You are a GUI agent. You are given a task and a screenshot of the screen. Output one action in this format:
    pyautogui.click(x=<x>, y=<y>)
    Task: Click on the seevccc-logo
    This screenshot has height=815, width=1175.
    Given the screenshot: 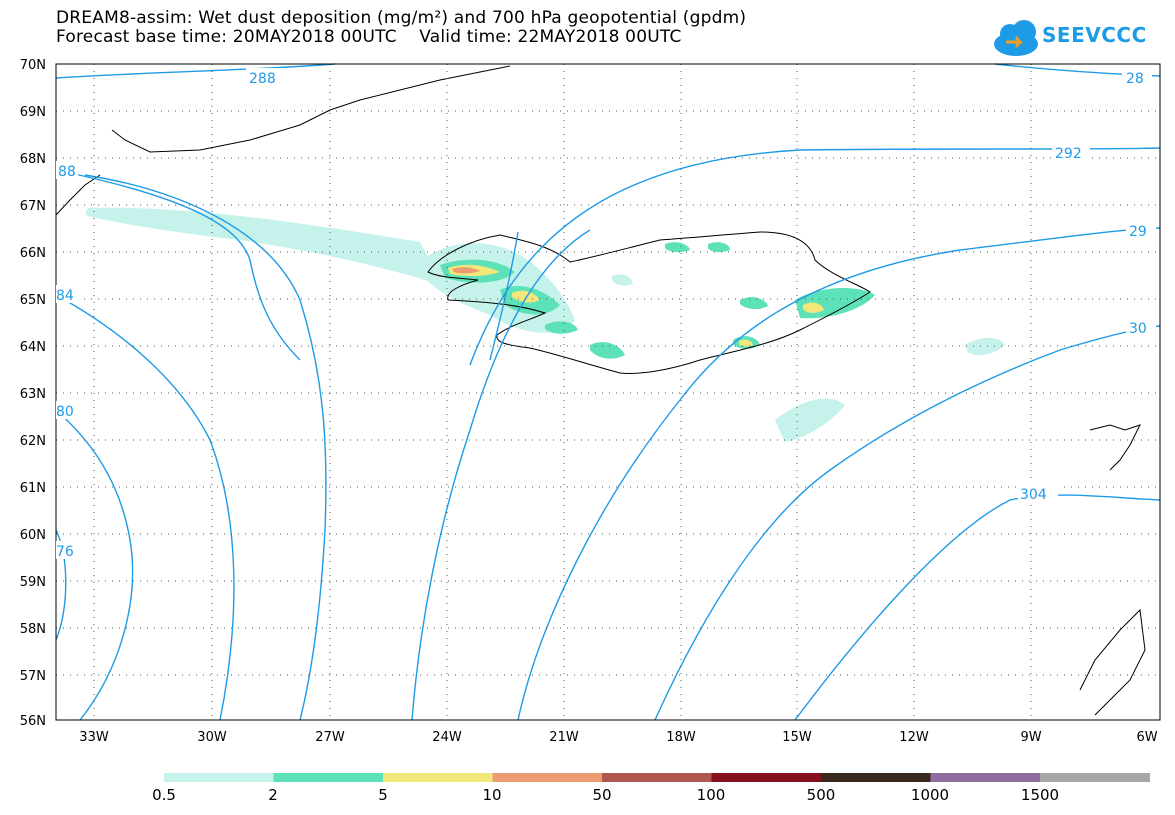 What is the action you would take?
    pyautogui.click(x=1016, y=38)
    